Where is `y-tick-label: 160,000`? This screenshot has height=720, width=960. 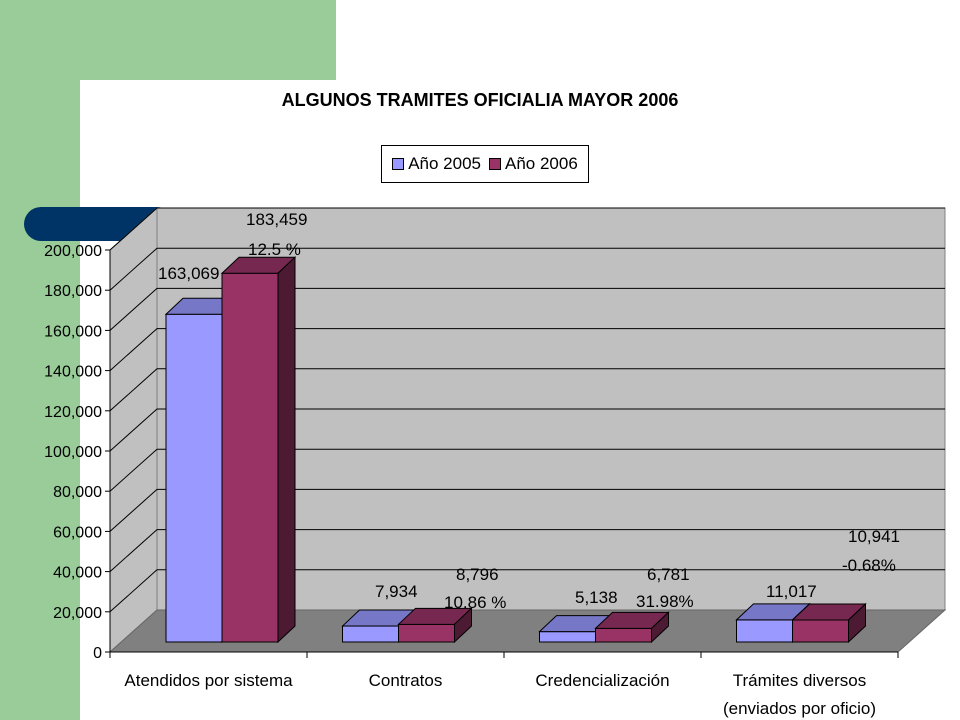 y-tick-label: 160,000 is located at coordinates (73, 331).